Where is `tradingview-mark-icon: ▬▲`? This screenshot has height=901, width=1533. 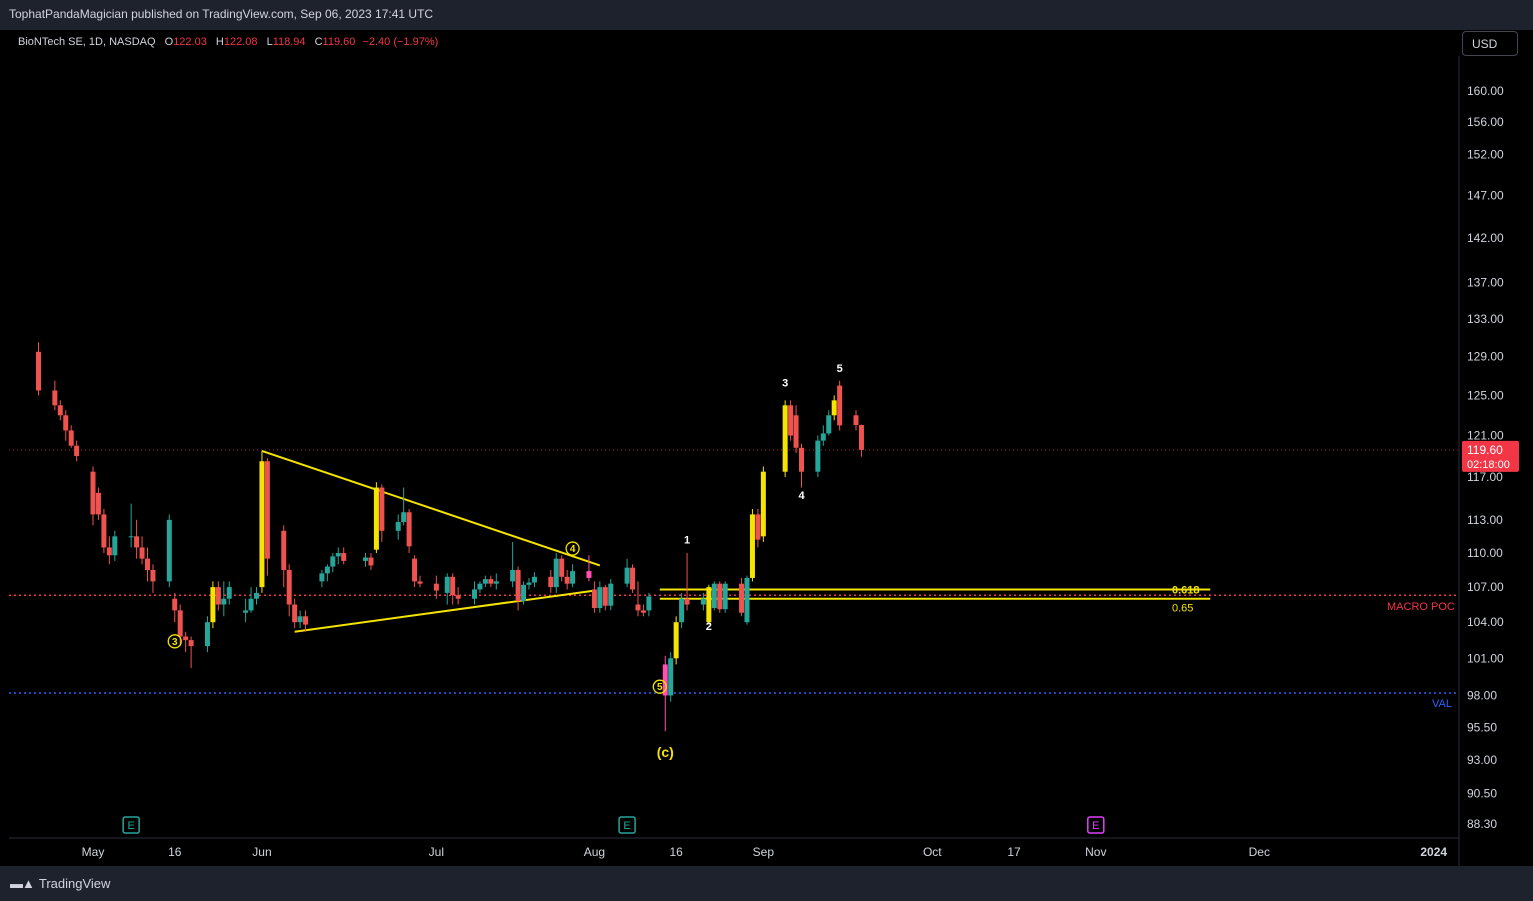
tradingview-mark-icon: ▬▲ is located at coordinates (22, 883).